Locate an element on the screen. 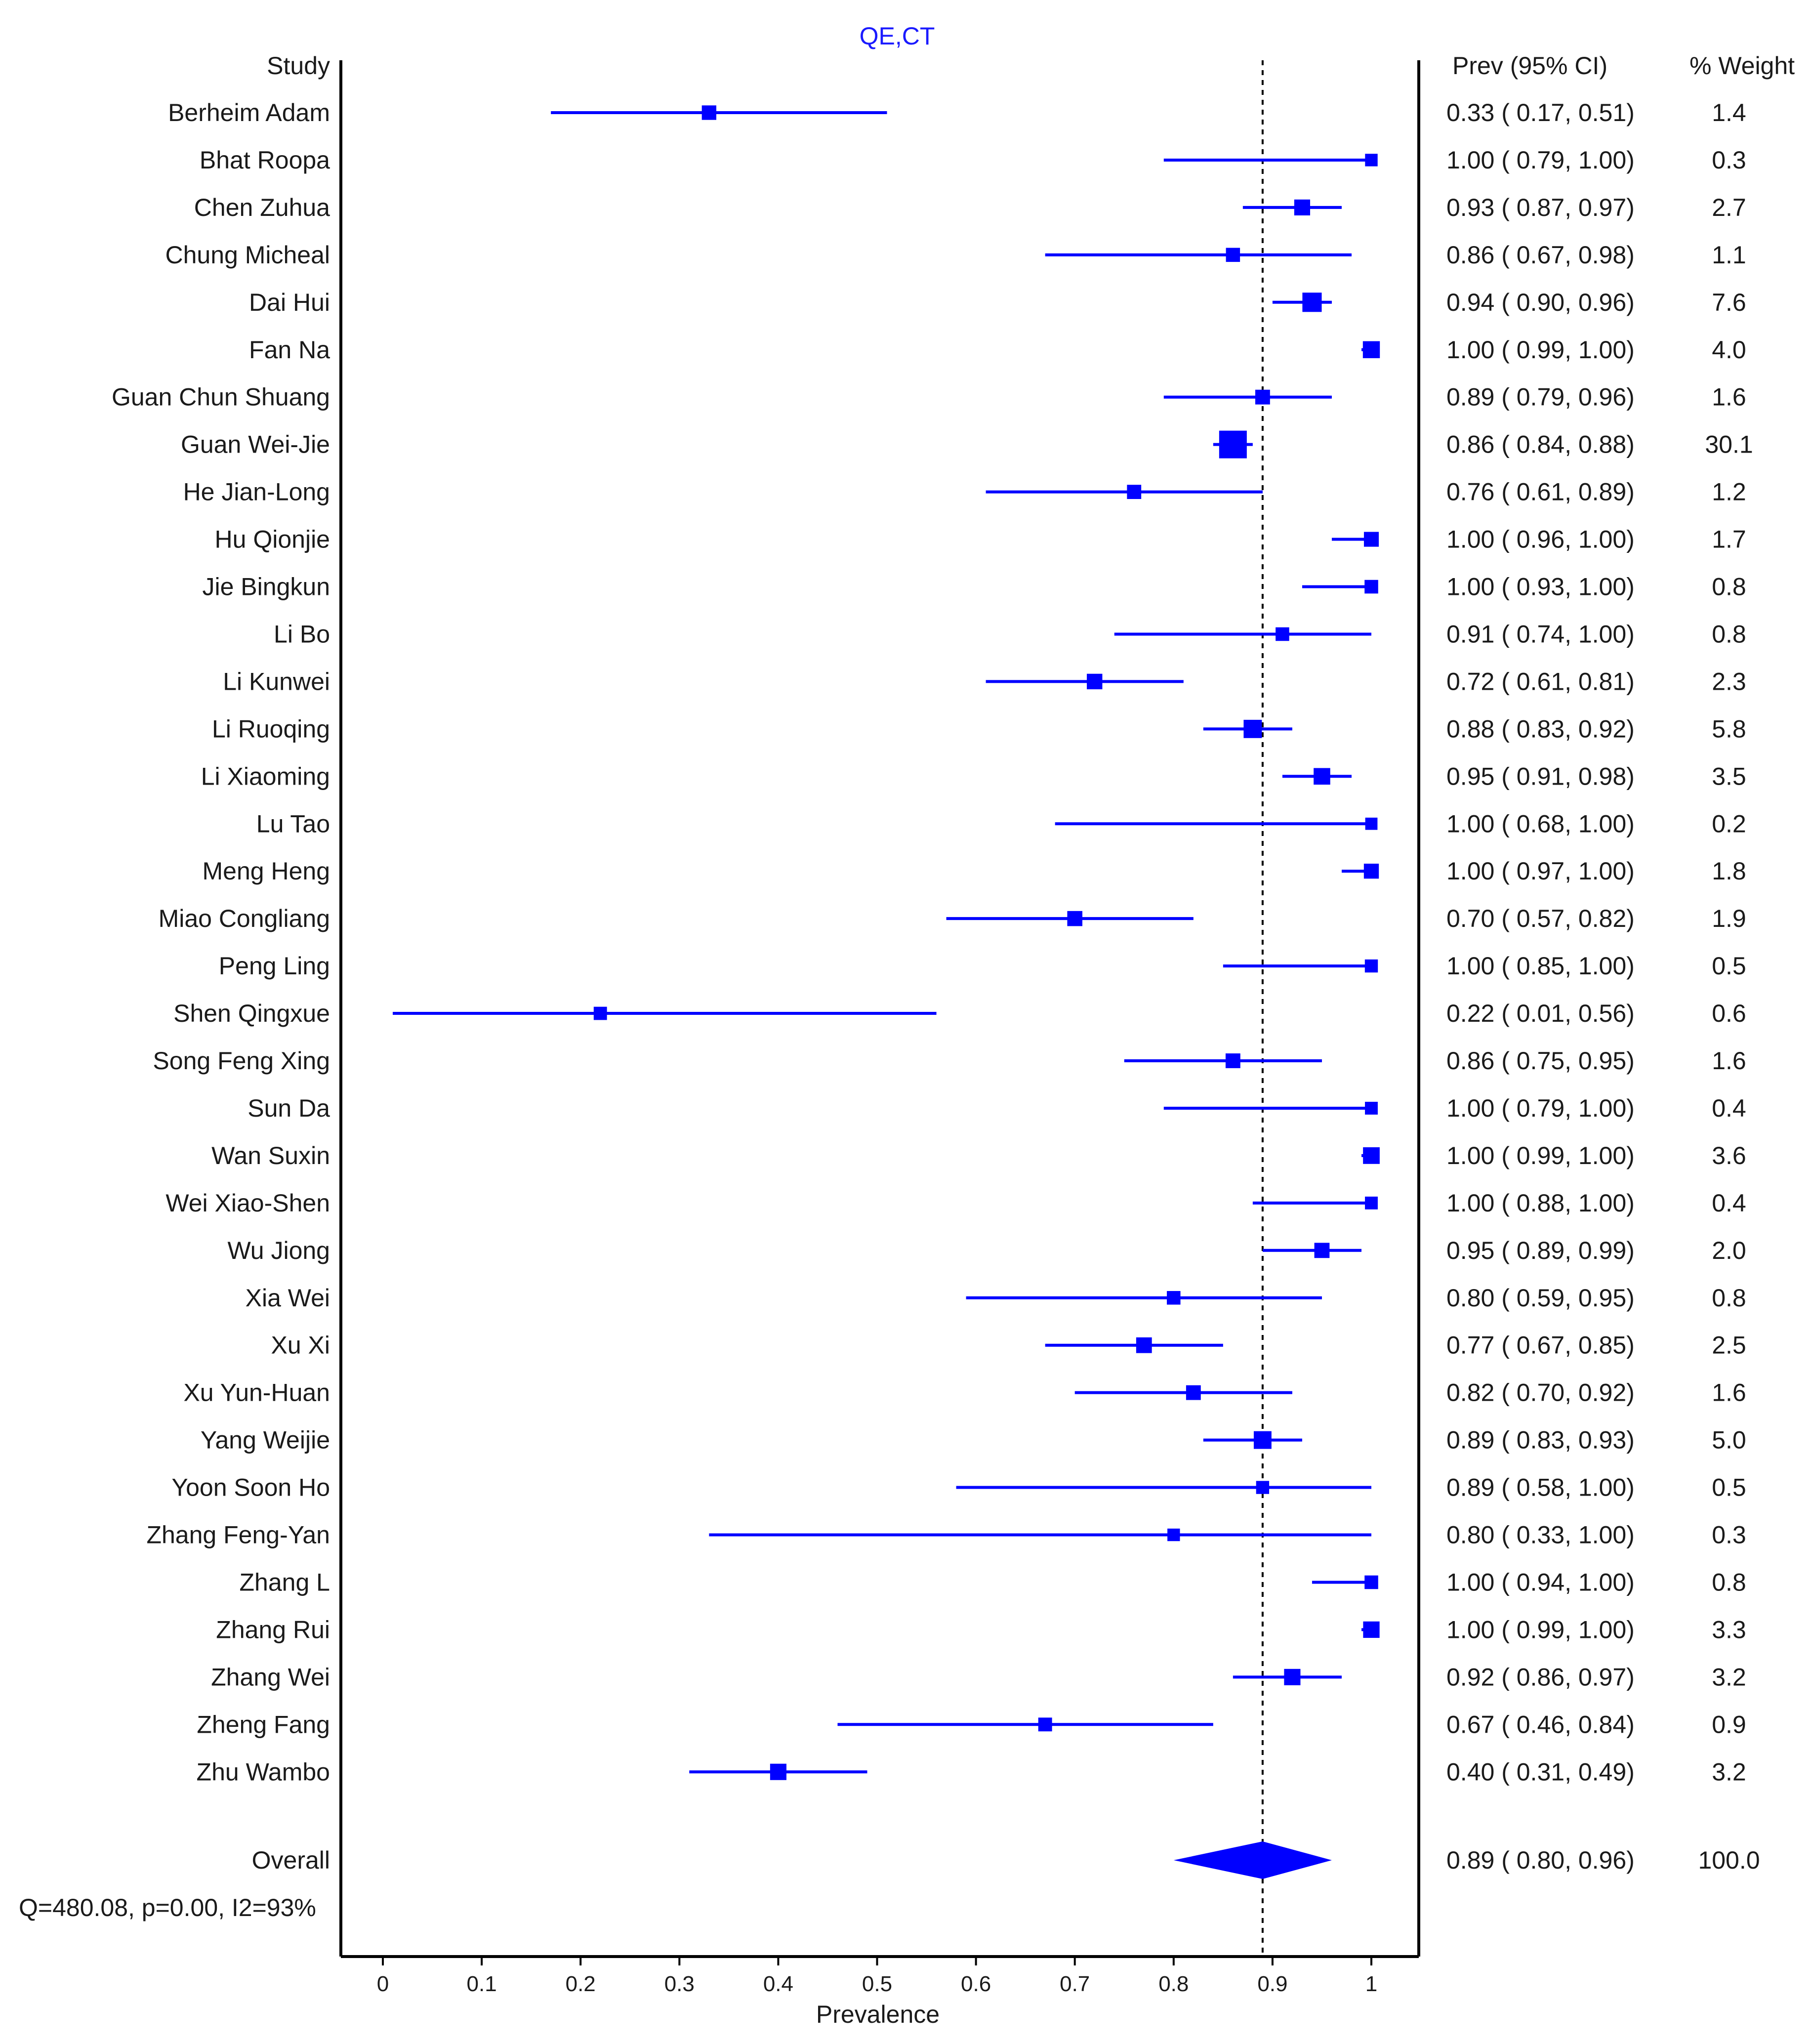  x-axis-ticks: 0 0.1 0.2 0.3 0.4 0.5 0.6 0.7 0.8 0.9 1 is located at coordinates (877, 1977).